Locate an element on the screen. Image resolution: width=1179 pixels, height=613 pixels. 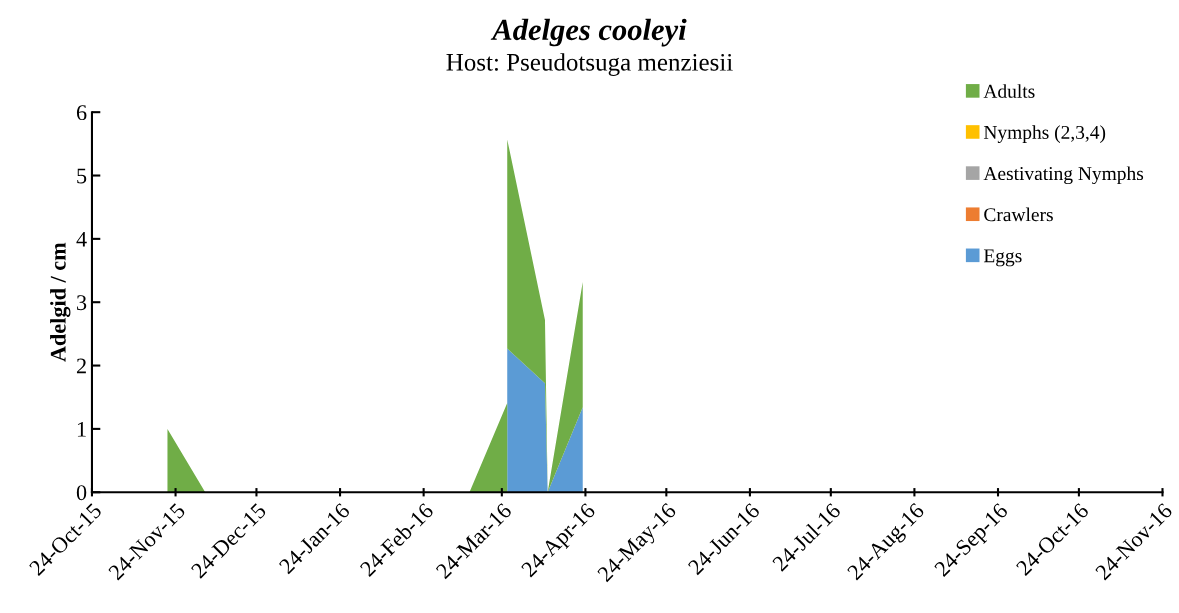
legend-label: Adults is located at coordinates (1009, 91).